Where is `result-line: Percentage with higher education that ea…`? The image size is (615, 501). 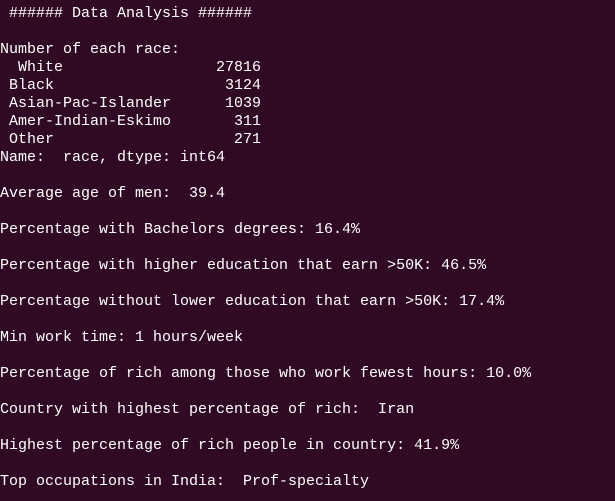
result-line: Percentage with higher education that ea… is located at coordinates (243, 265).